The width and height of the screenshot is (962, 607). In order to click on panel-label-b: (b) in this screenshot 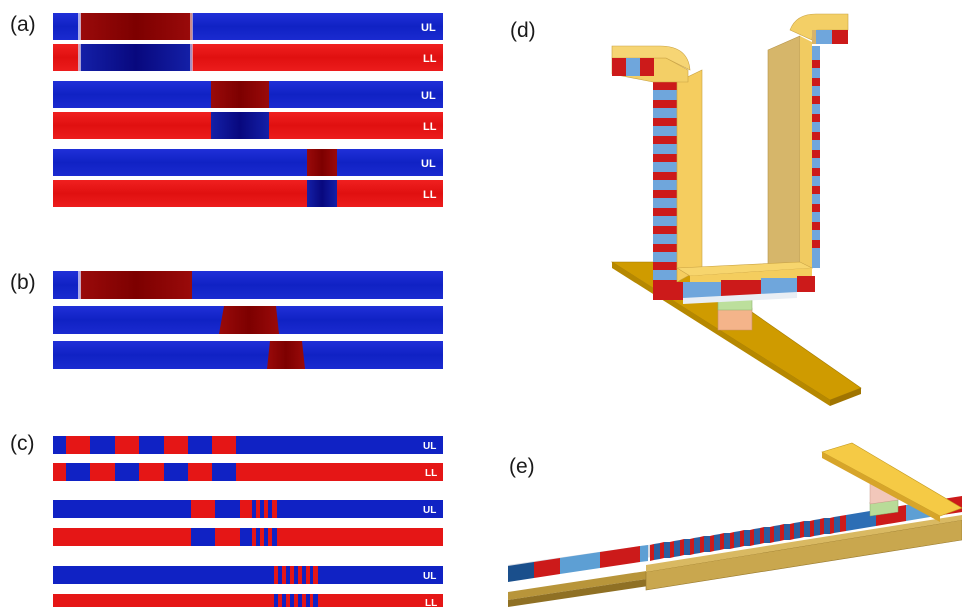, I will do `click(23, 282)`.